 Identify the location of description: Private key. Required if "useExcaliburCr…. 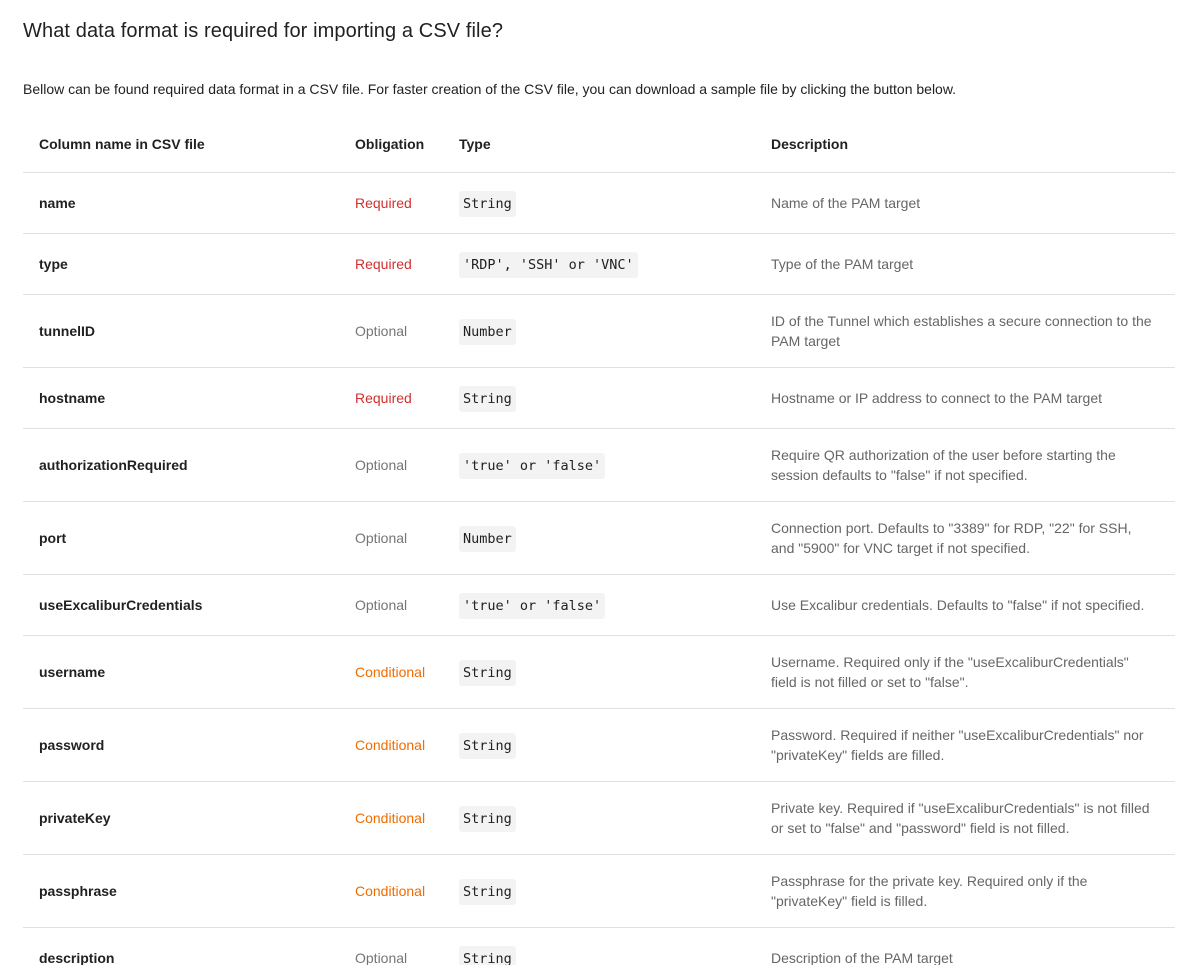
(973, 818).